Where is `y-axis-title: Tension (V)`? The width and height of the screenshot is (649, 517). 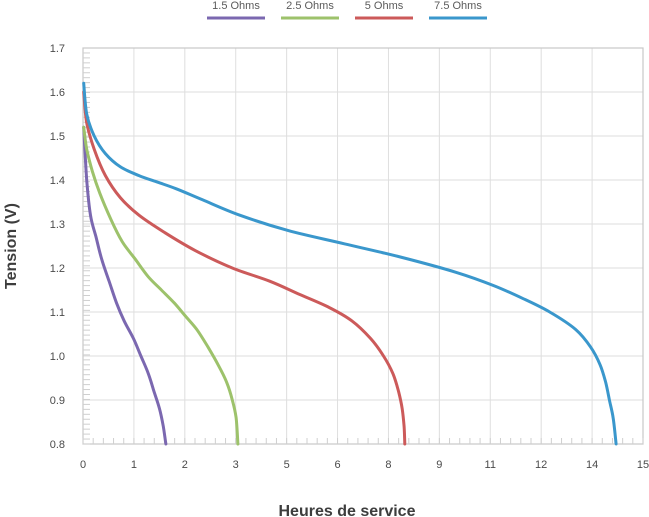 y-axis-title: Tension (V) is located at coordinates (11, 246).